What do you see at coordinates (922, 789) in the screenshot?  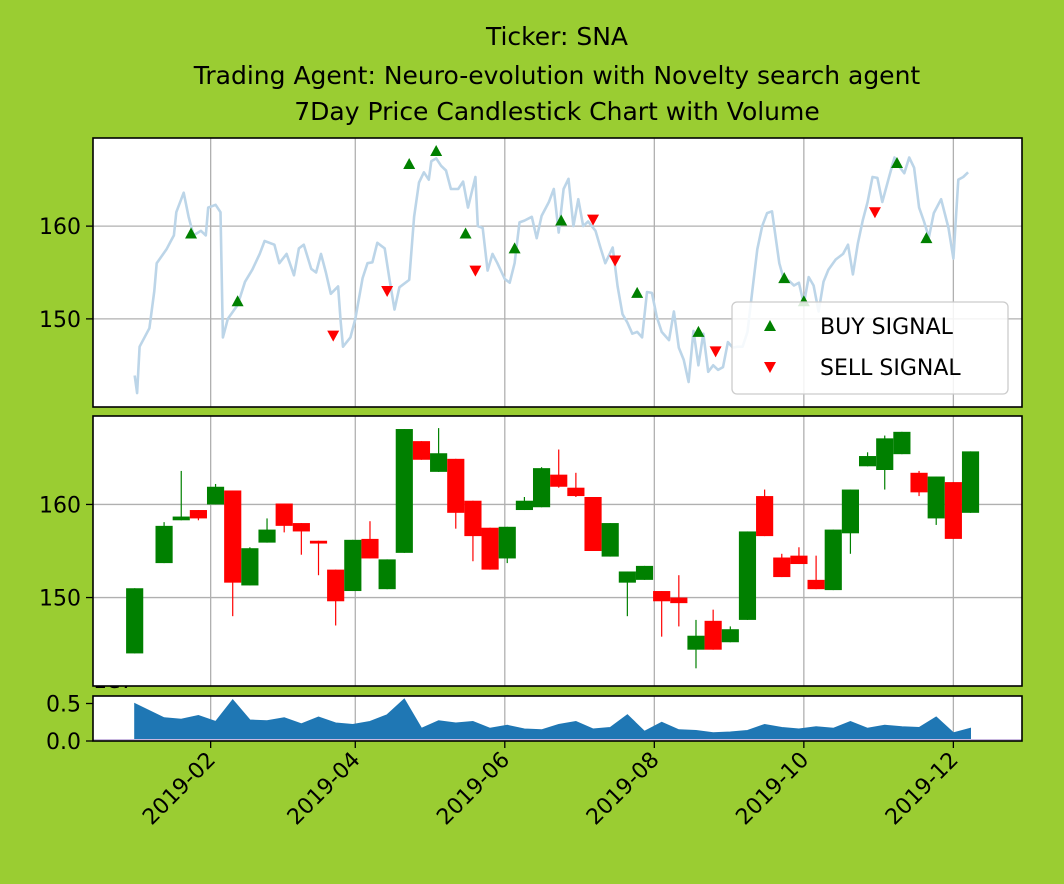 I see `x-tick-label-5: 2019-12` at bounding box center [922, 789].